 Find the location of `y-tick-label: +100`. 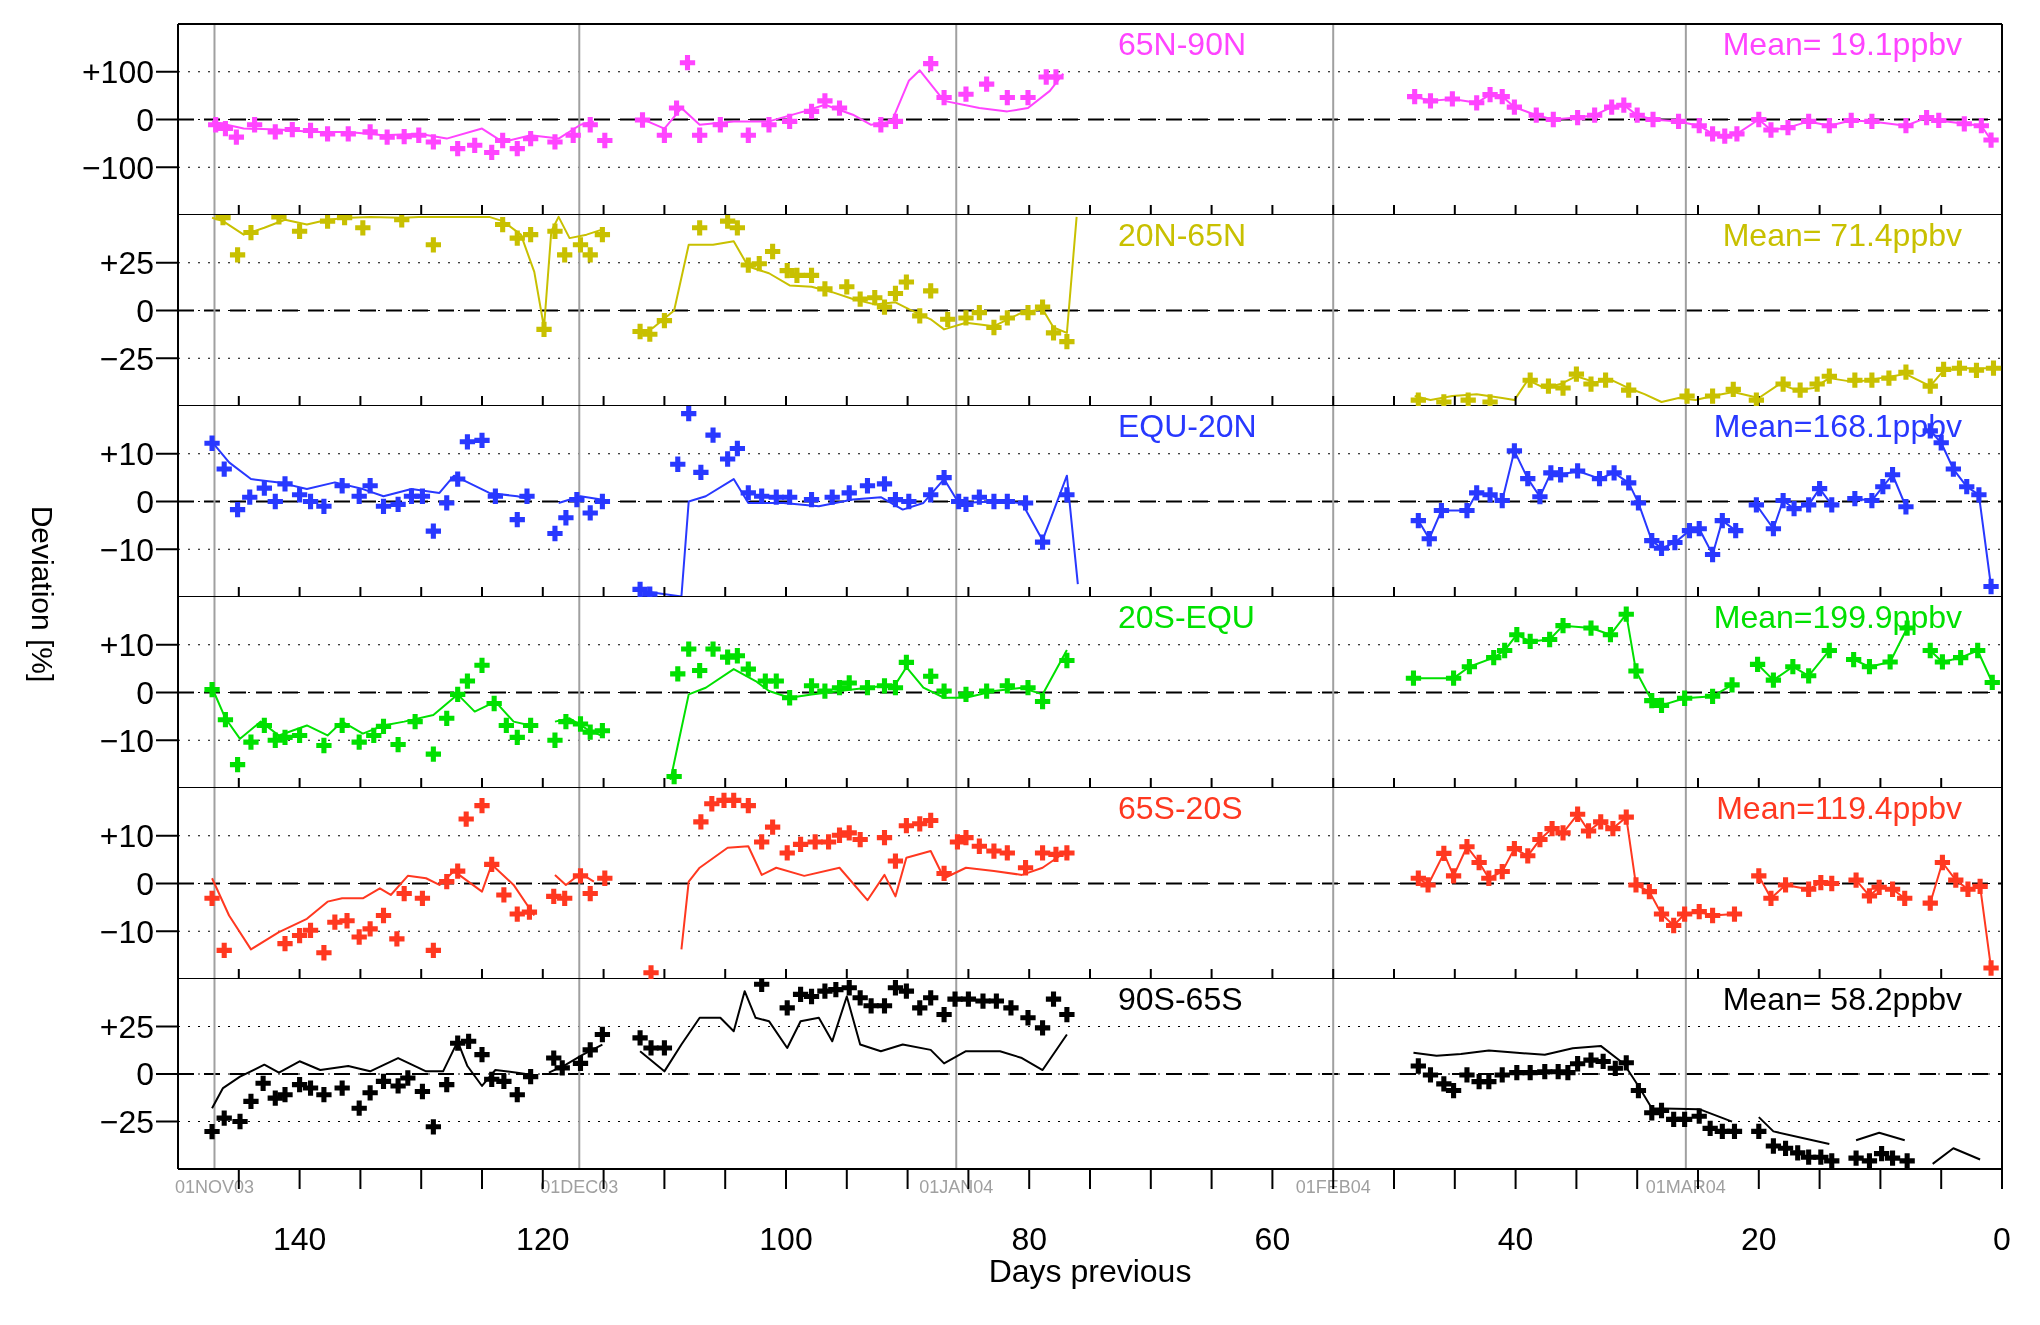

y-tick-label: +100 is located at coordinates (117, 72).